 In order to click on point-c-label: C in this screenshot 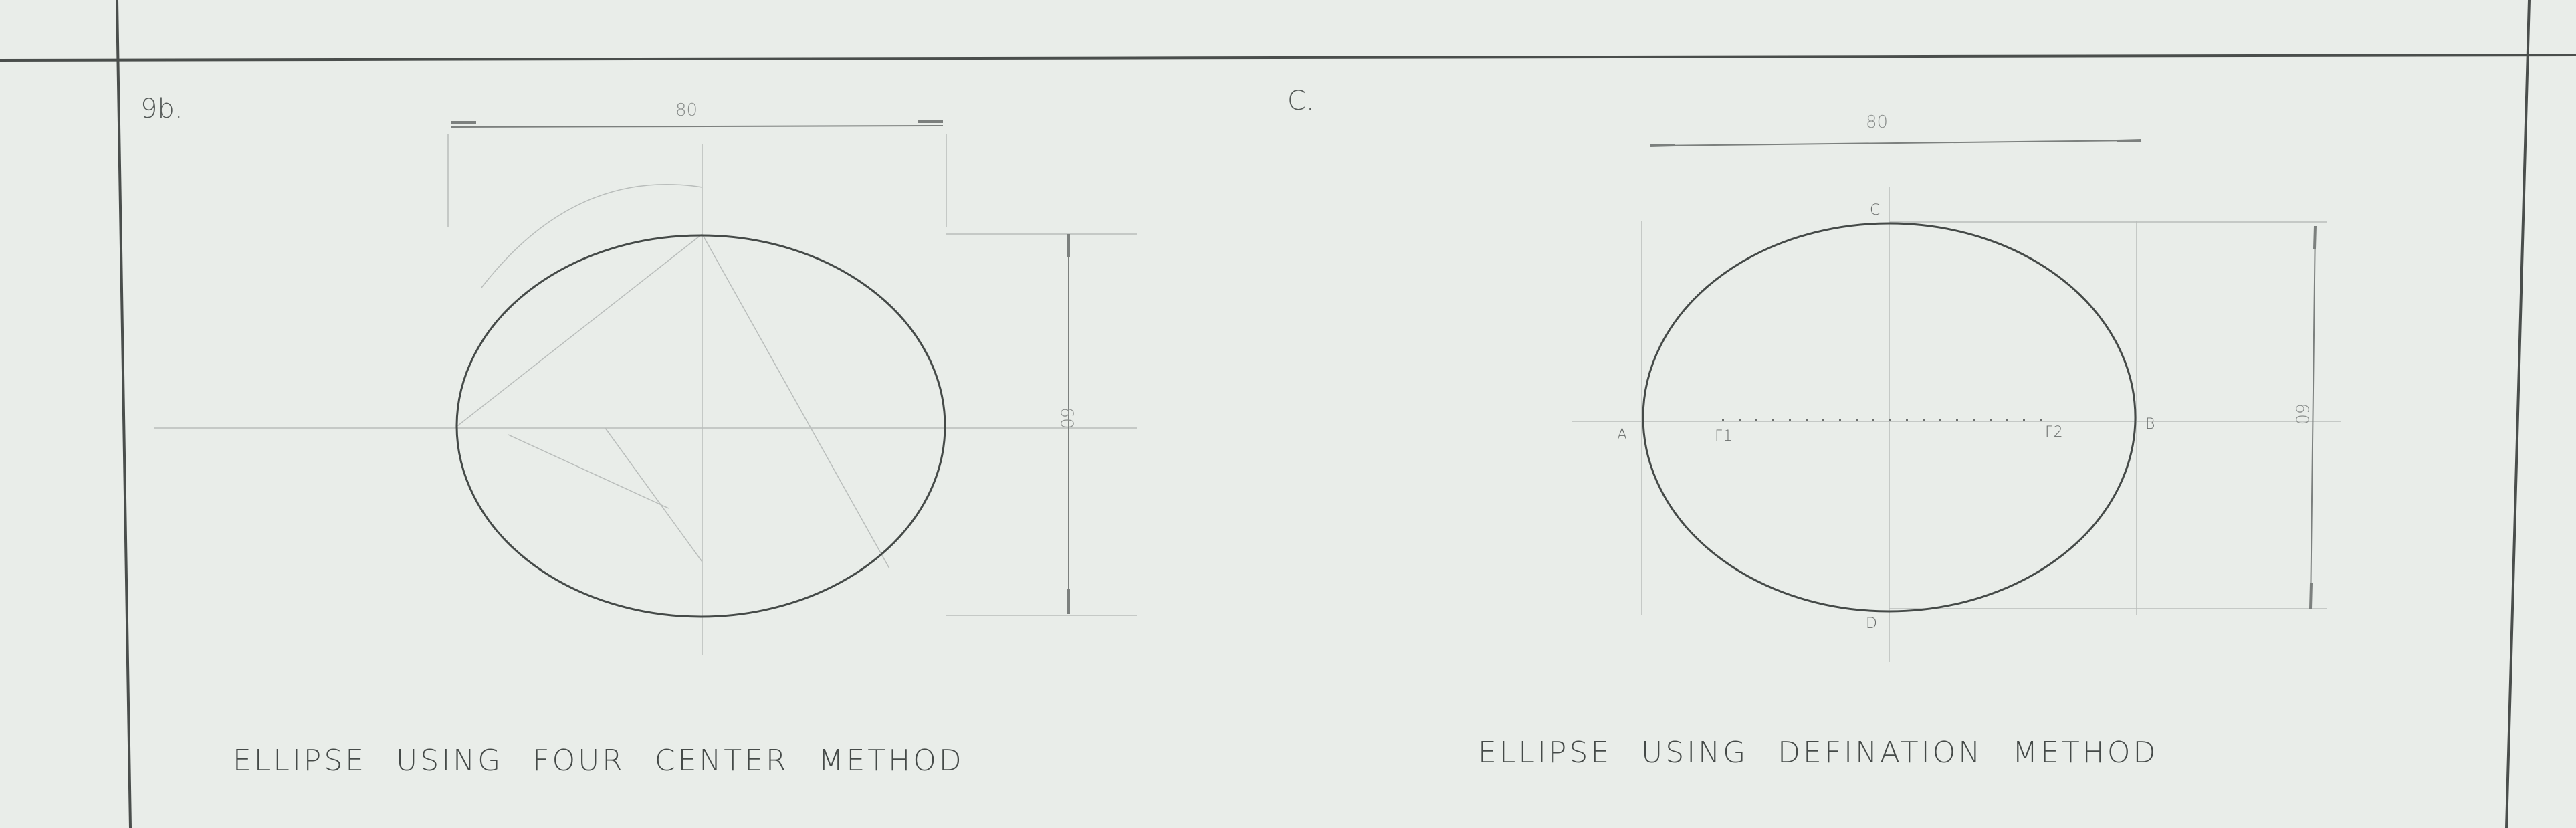, I will do `click(1876, 210)`.